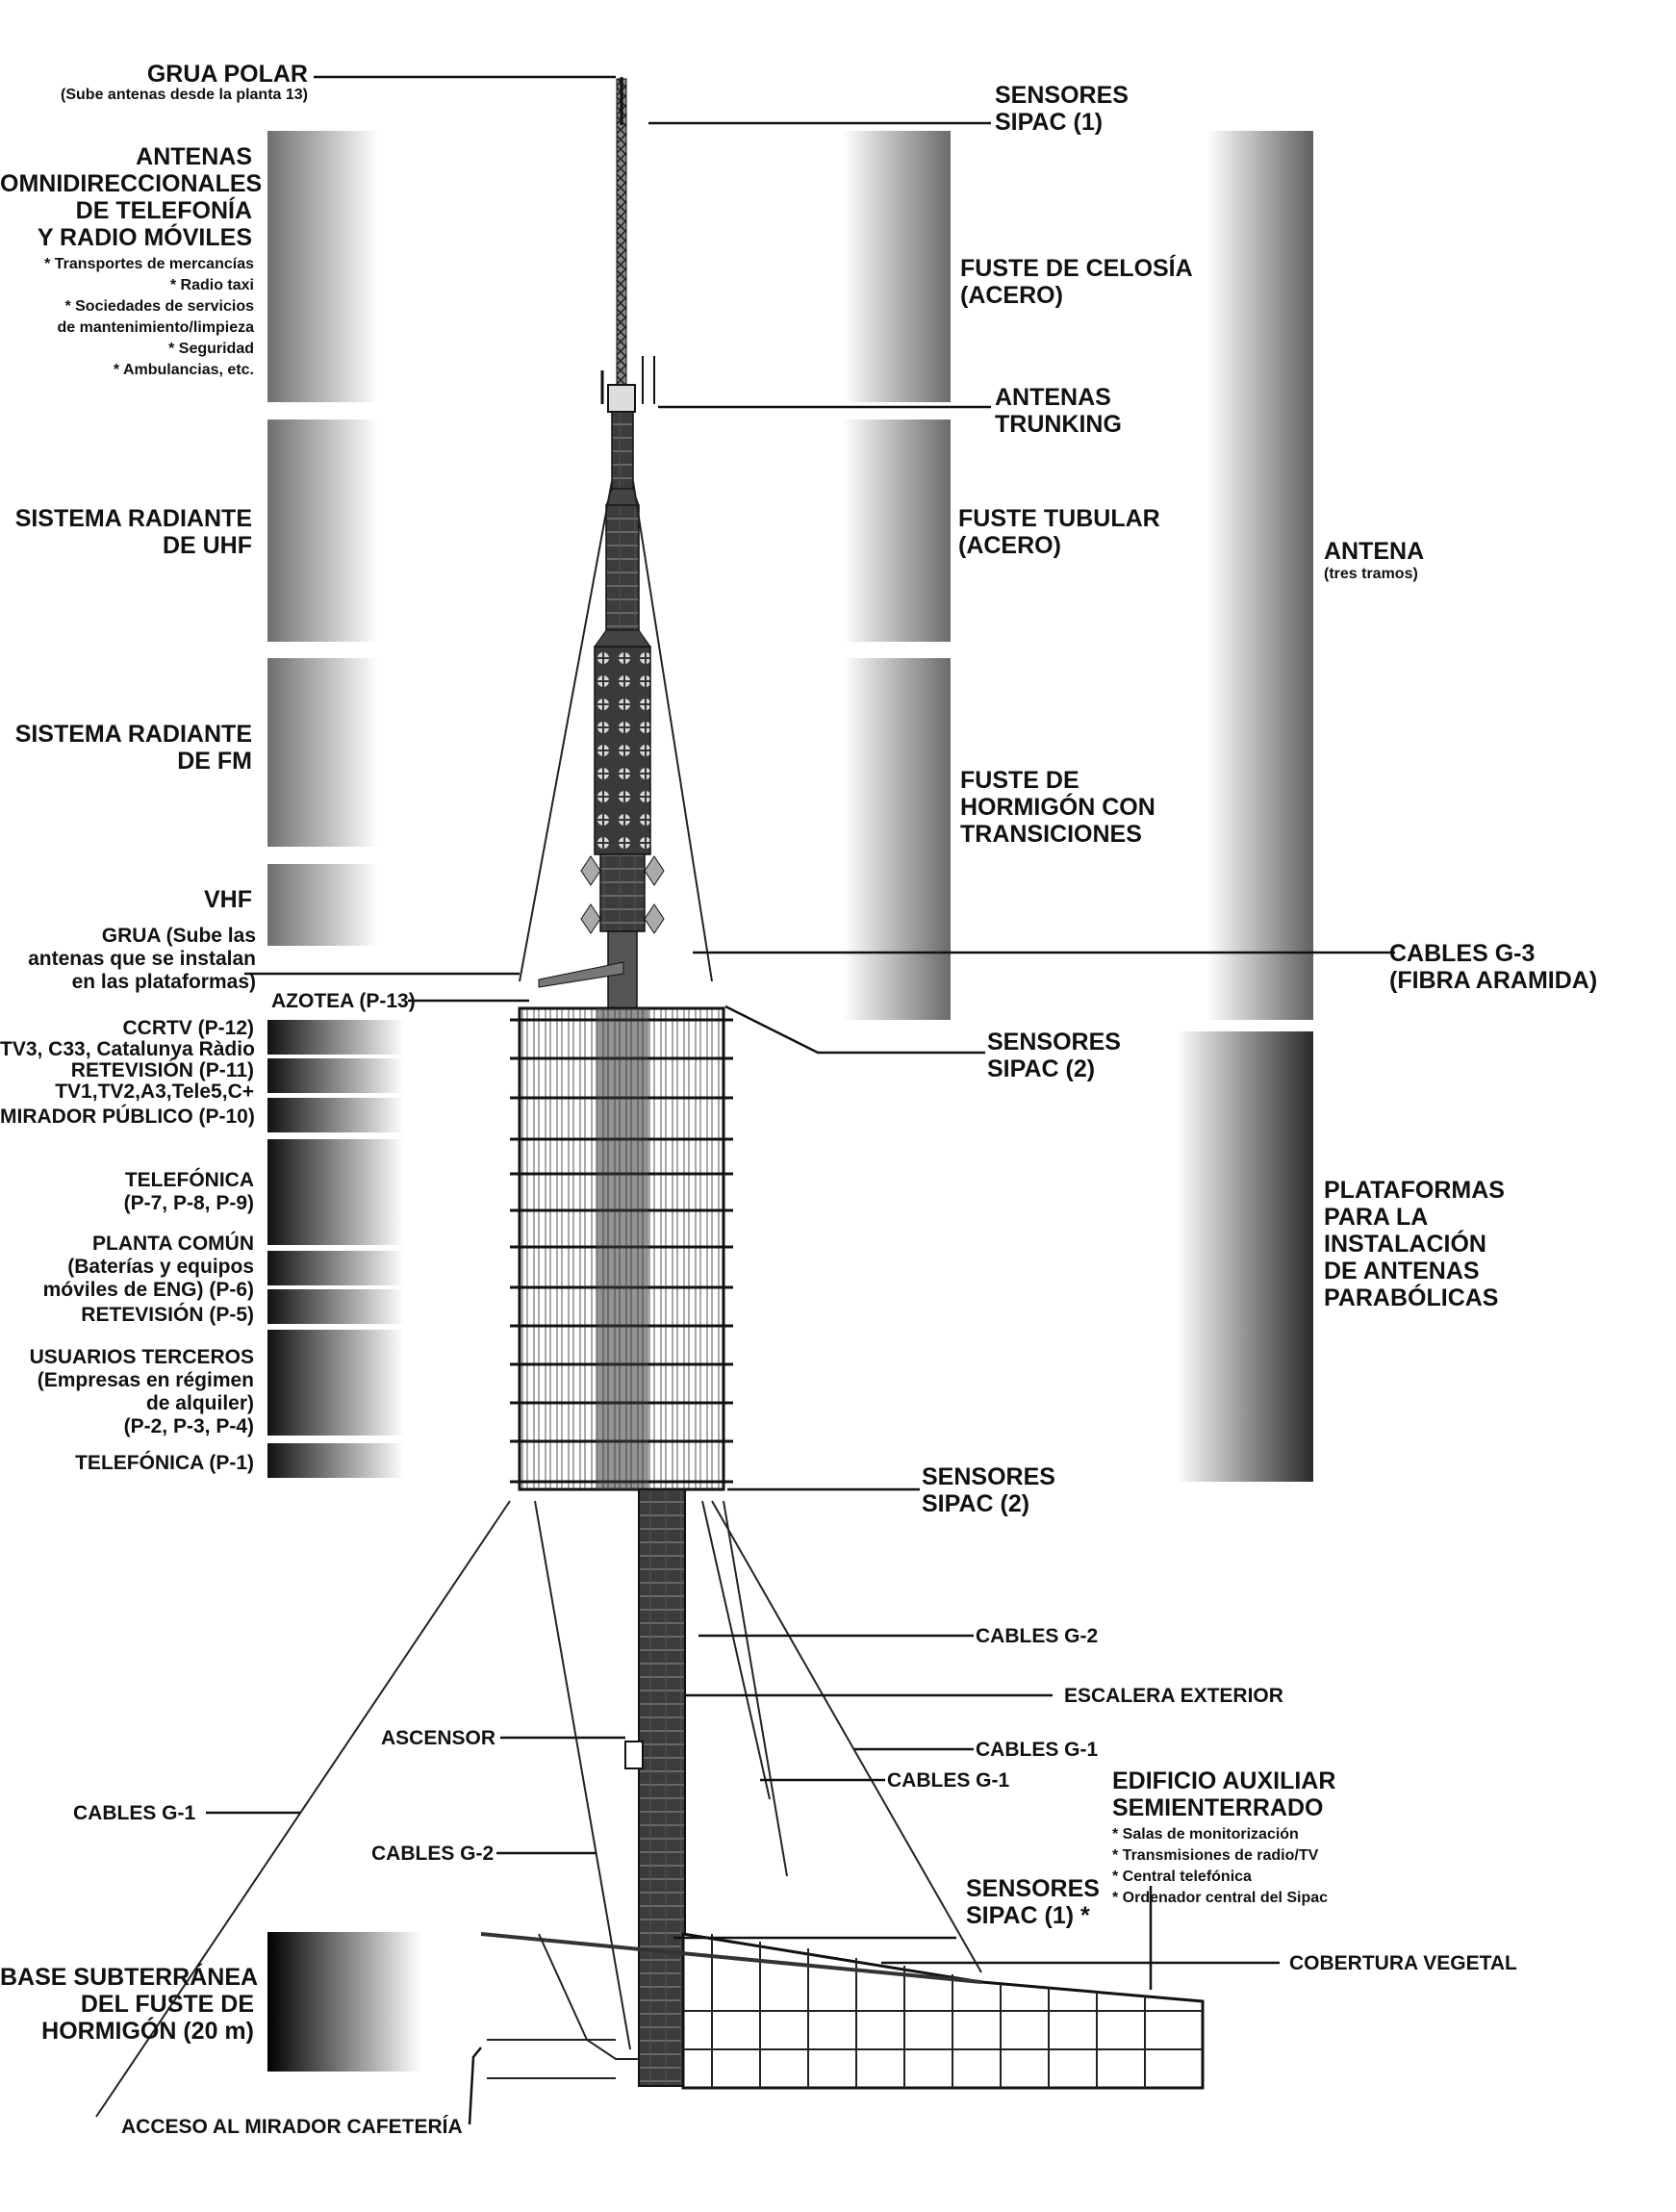 The height and width of the screenshot is (2212, 1676). I want to click on omni-item: de mantenimiento/limpieza, so click(156, 327).